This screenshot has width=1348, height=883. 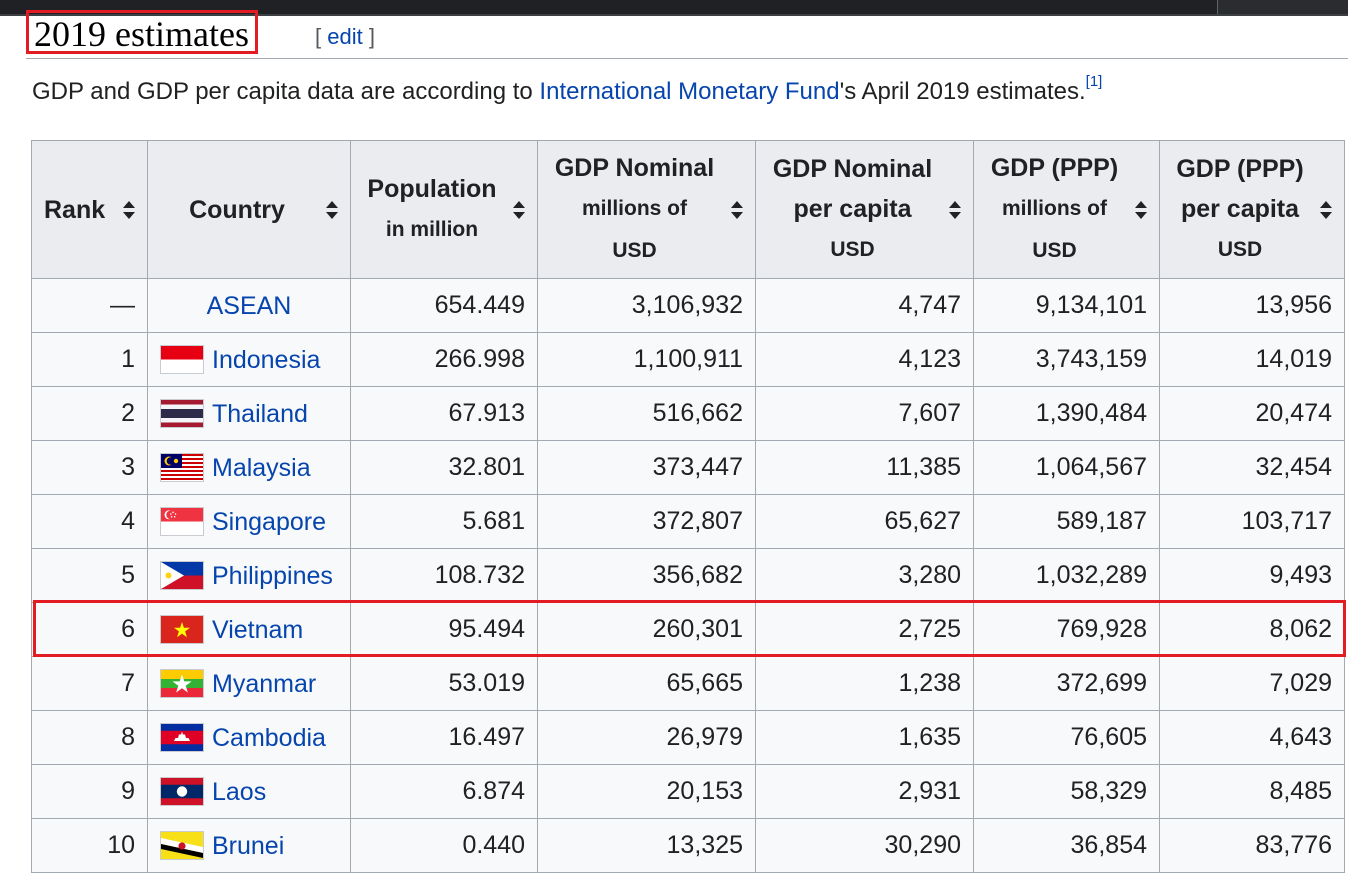 I want to click on cell-population: 266.998, so click(x=444, y=359).